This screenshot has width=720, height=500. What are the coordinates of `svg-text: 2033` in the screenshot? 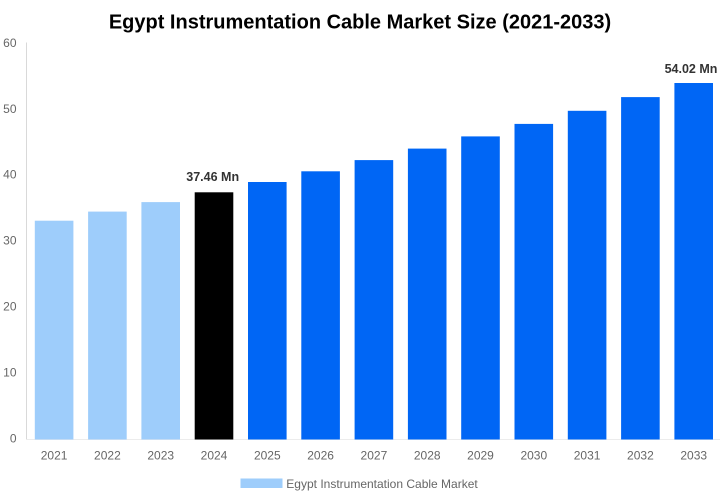 It's located at (693, 456).